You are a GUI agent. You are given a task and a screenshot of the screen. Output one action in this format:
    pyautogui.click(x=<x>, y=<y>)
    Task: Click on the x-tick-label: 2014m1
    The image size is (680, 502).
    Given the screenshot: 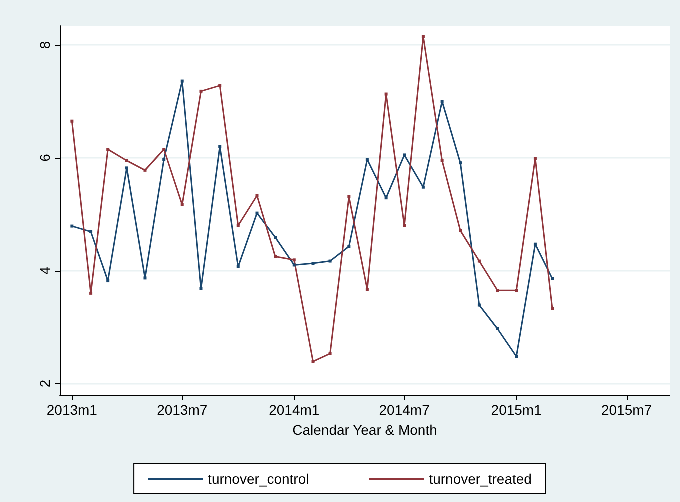 What is the action you would take?
    pyautogui.click(x=294, y=410)
    